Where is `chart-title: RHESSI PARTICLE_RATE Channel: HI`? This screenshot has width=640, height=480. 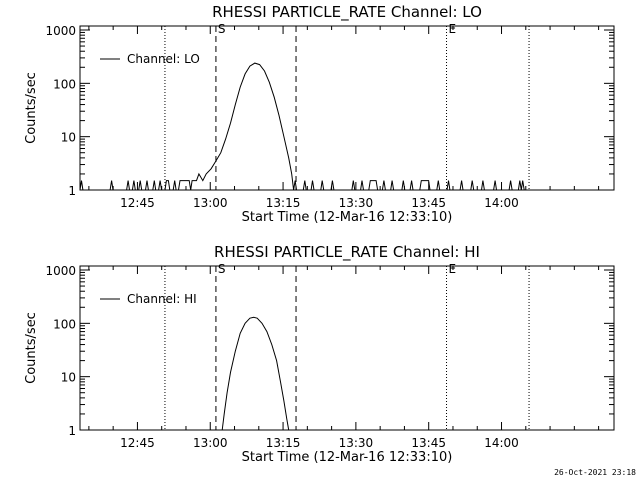 chart-title: RHESSI PARTICLE_RATE Channel: HI is located at coordinates (347, 252).